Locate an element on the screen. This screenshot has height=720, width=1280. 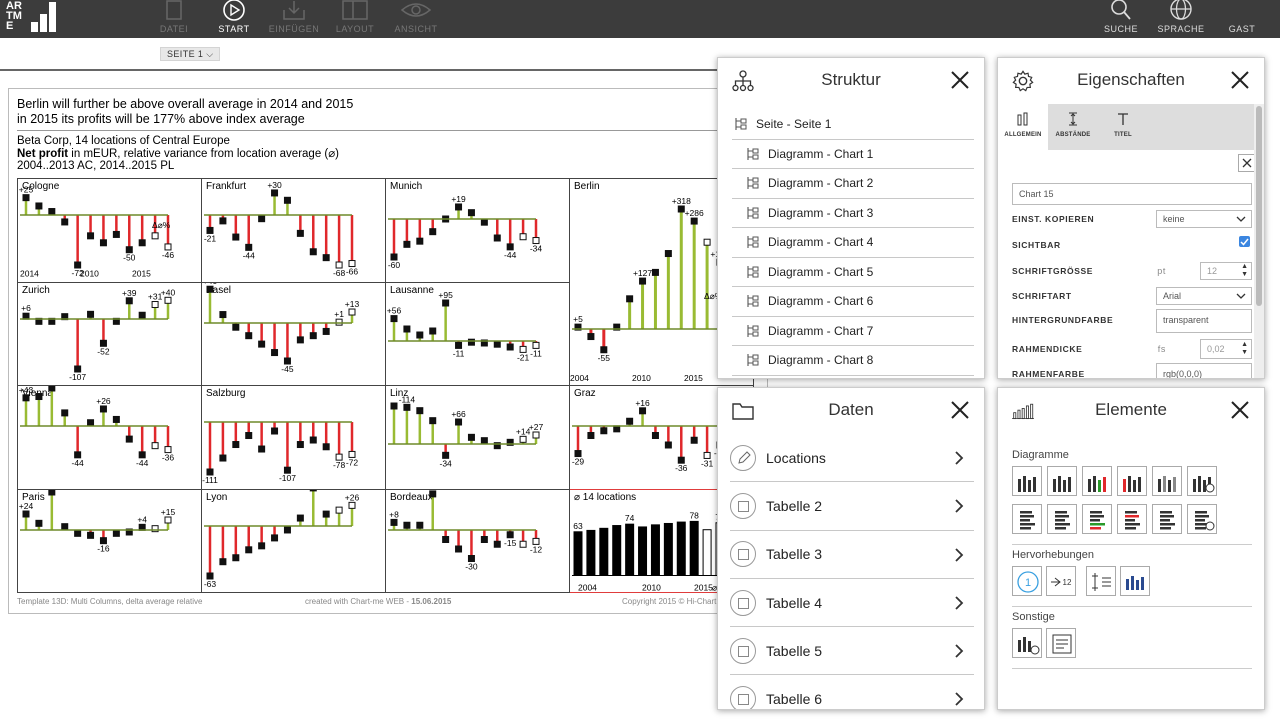
tree-item-chart: Diagramm - Chart 4 is located at coordinates (853, 243).